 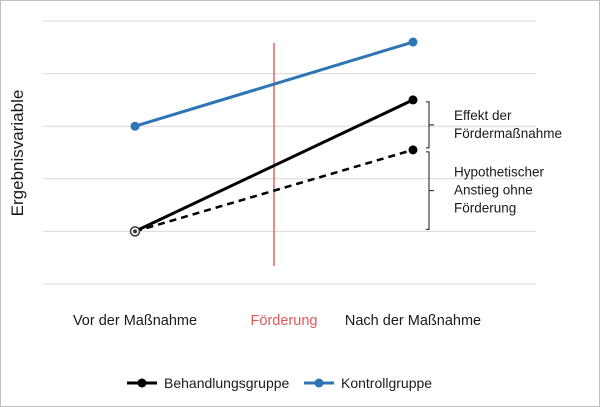 What do you see at coordinates (413, 321) in the screenshot?
I see `x-tick-label: Nach der Maßnahme` at bounding box center [413, 321].